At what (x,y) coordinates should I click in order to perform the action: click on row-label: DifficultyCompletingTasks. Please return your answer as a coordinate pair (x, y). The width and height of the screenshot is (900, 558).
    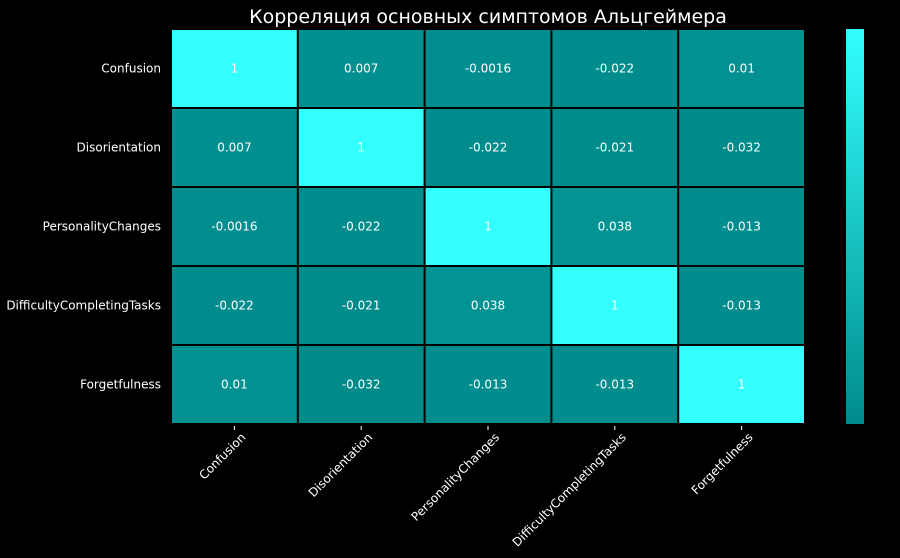
    Looking at the image, I should click on (83, 306).